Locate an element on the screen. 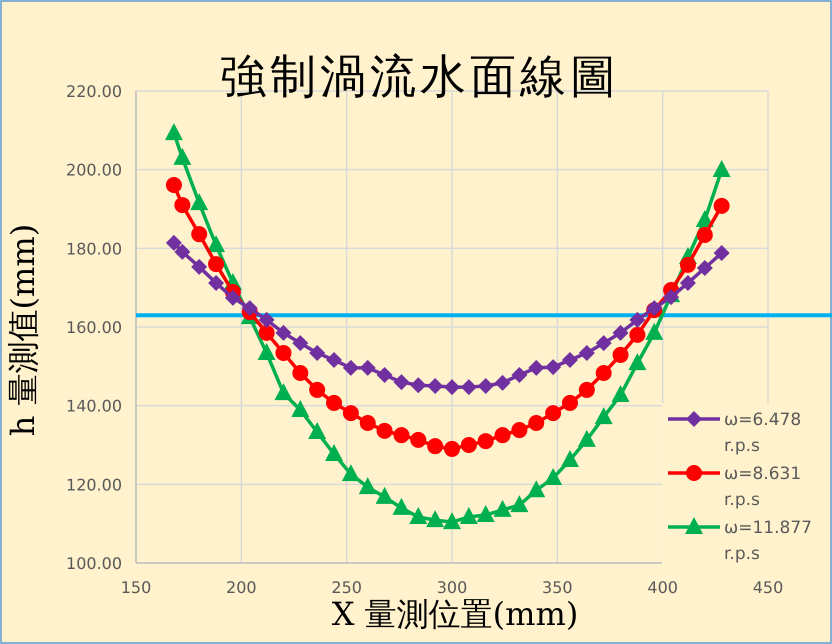 The image size is (832, 644). legend-label: ω=11.877 r.p.s is located at coordinates (768, 541).